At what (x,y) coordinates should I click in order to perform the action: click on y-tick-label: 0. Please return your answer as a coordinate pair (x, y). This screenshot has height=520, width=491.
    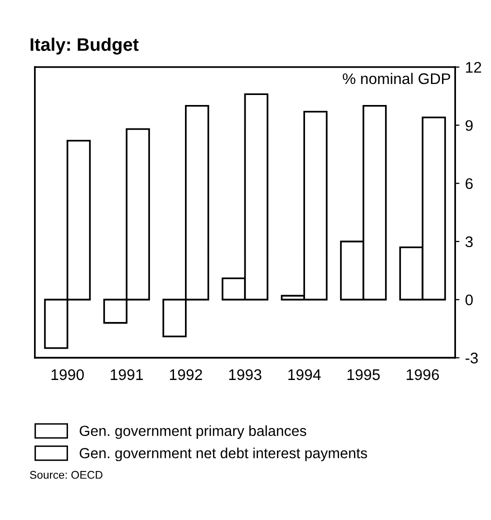
    Looking at the image, I should click on (469, 300).